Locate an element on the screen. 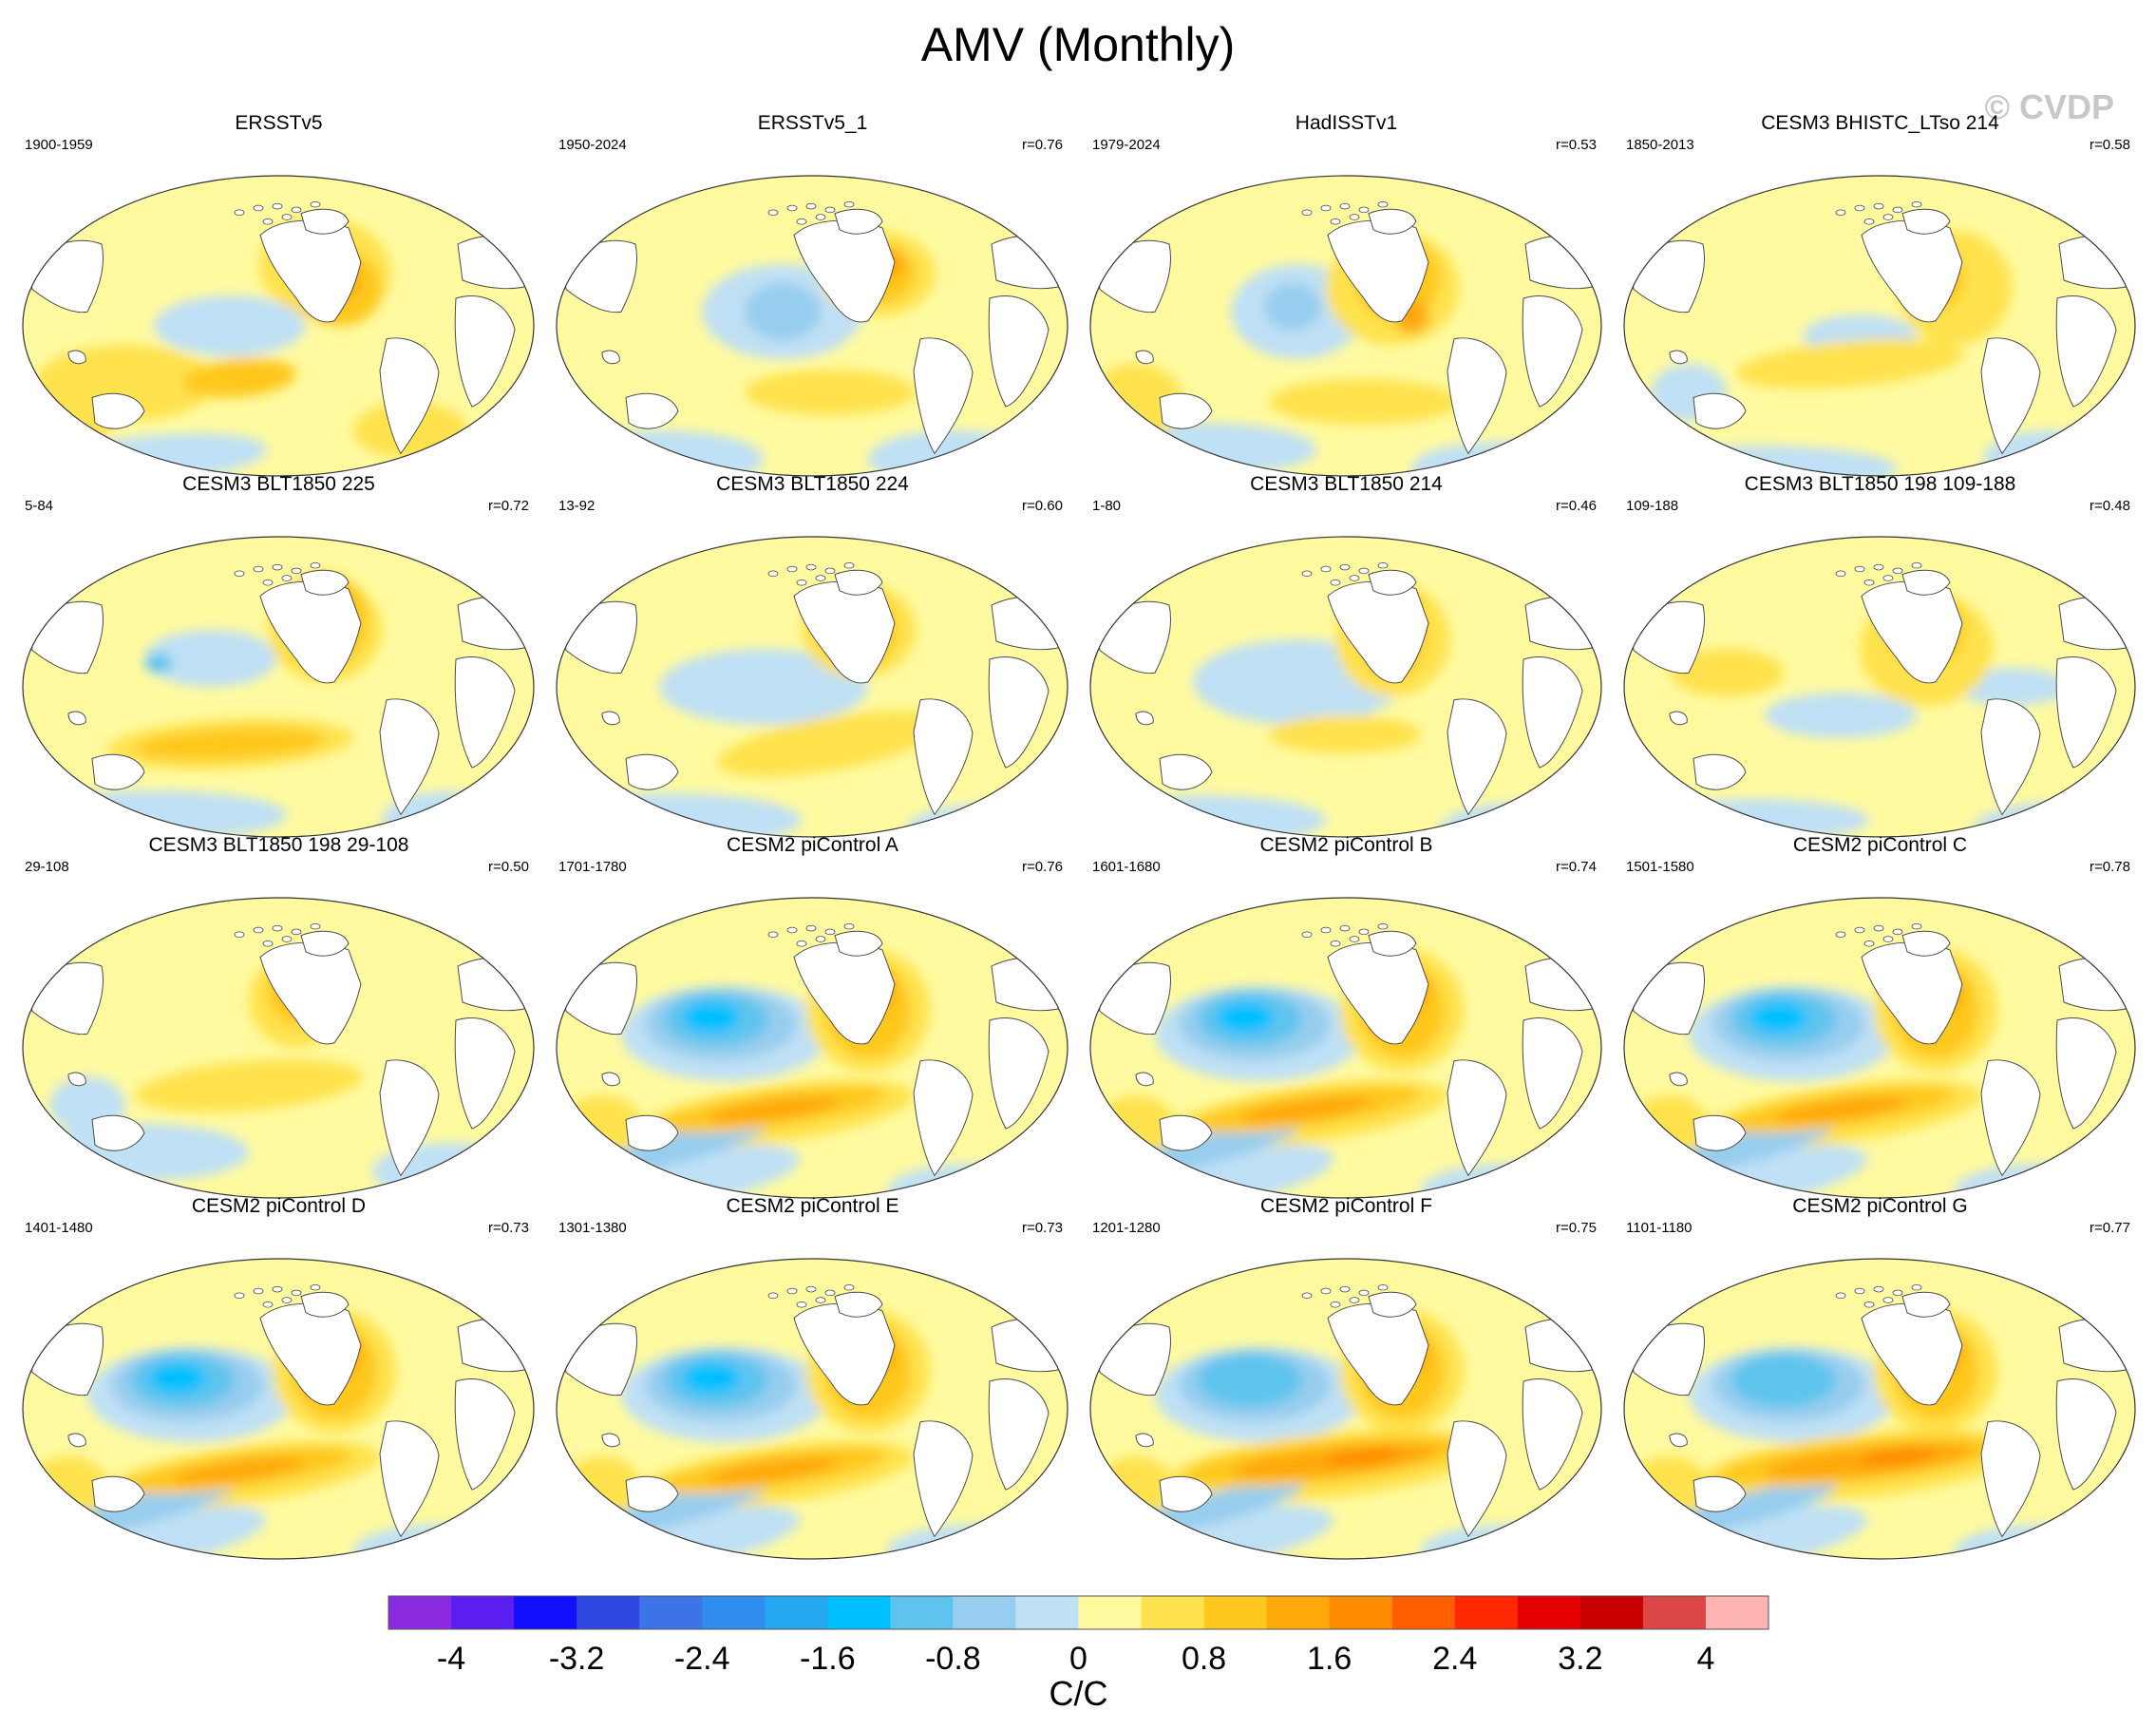 This screenshot has width=2156, height=1729. map-panel: CESM3 BHISTC_LTso 214 1850-2013 r=0.58 is located at coordinates (1880, 295).